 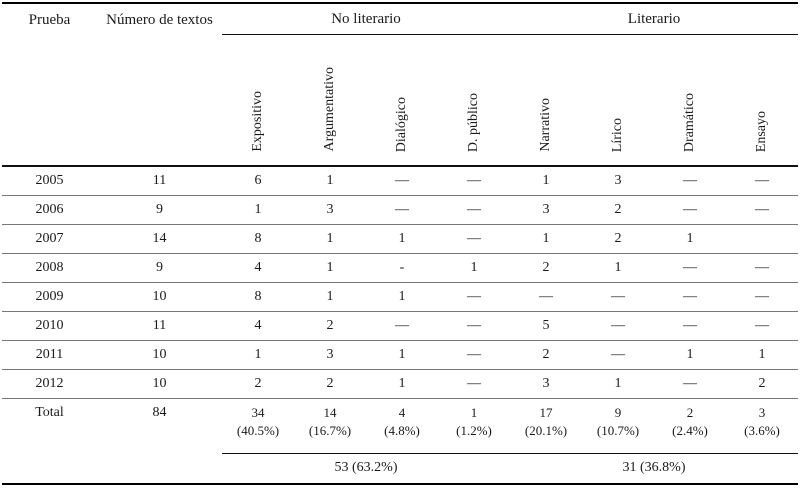 What do you see at coordinates (689, 122) in the screenshot?
I see `rotated-label: Dramático` at bounding box center [689, 122].